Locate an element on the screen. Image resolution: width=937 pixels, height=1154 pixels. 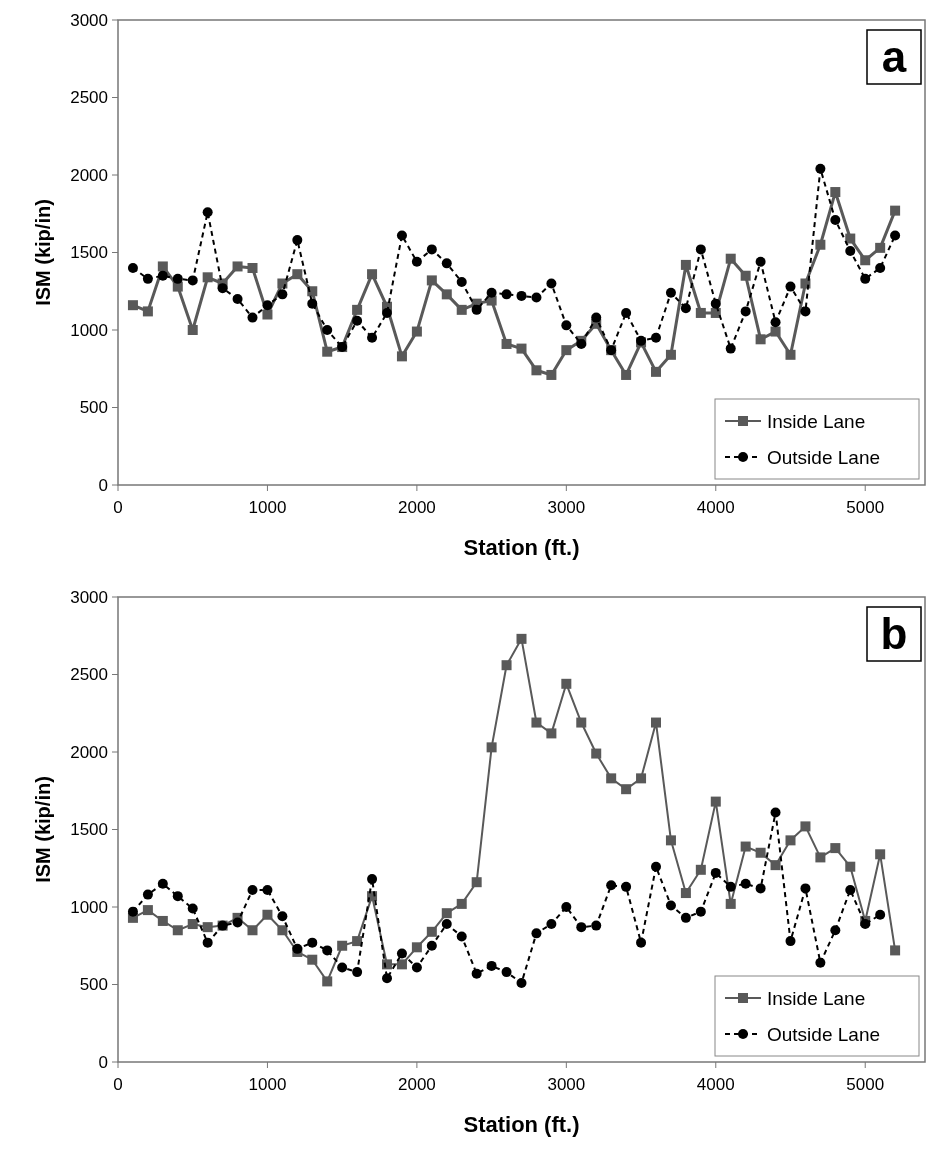
x-tick-label: 5000 is located at coordinates (865, 1084).